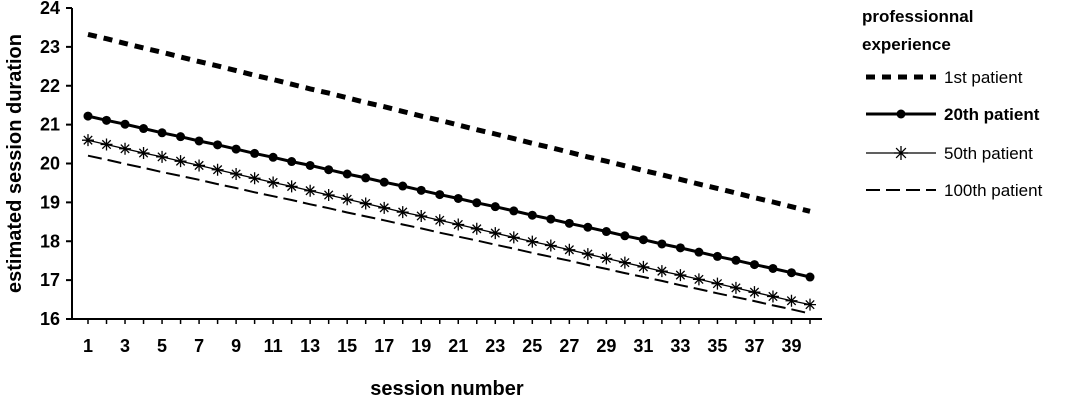 The height and width of the screenshot is (400, 1066). What do you see at coordinates (88, 346) in the screenshot?
I see `x-tick-label: 1` at bounding box center [88, 346].